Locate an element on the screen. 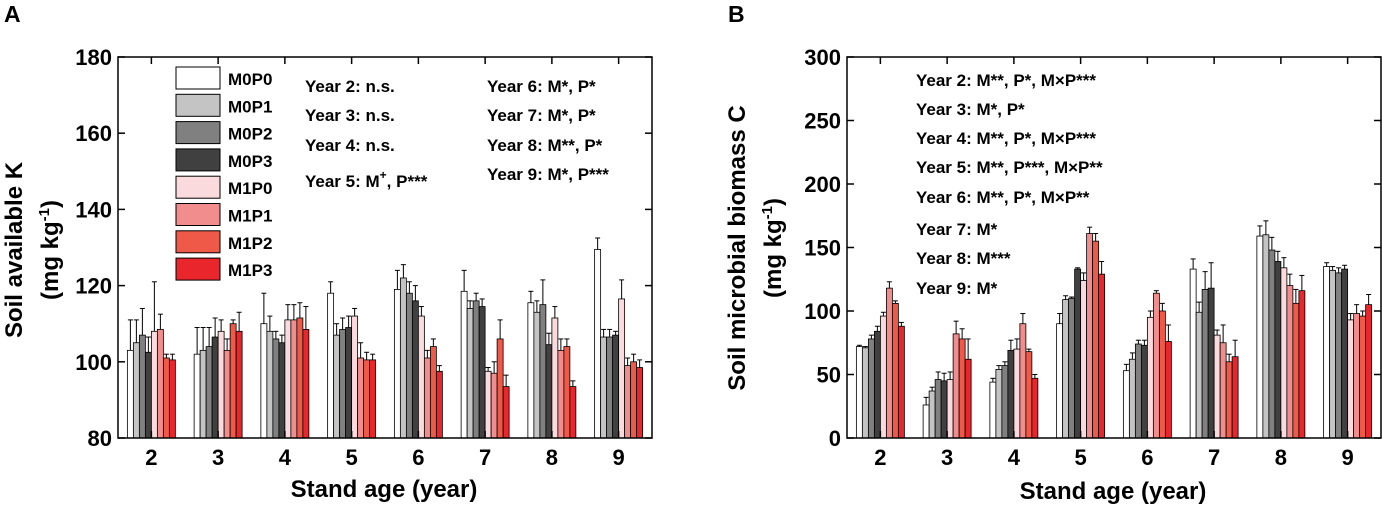 The width and height of the screenshot is (1382, 509). bar-b-m1p0-year4 is located at coordinates (1017, 393).